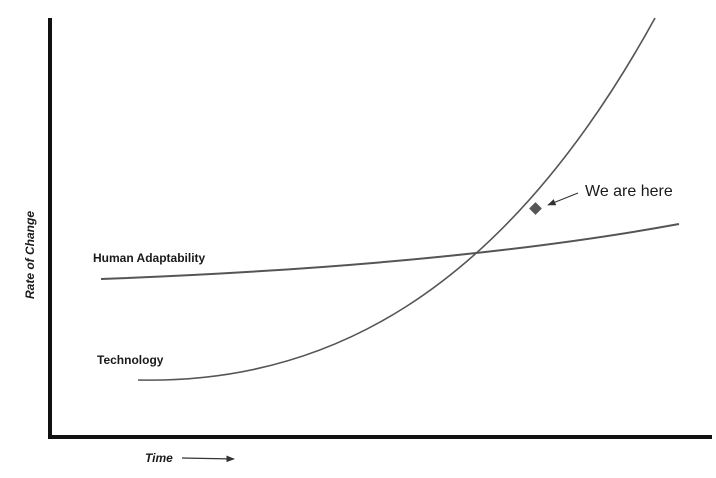 This screenshot has height=478, width=716. Describe the element at coordinates (535, 208) in the screenshot. I see `marker` at that location.